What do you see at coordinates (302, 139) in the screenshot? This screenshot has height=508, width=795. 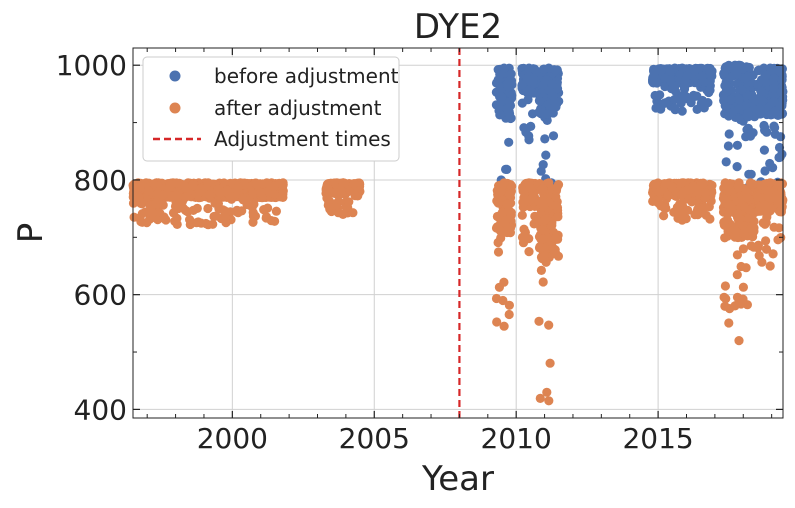 I see `legend-label-adjustment: Adjustment times` at bounding box center [302, 139].